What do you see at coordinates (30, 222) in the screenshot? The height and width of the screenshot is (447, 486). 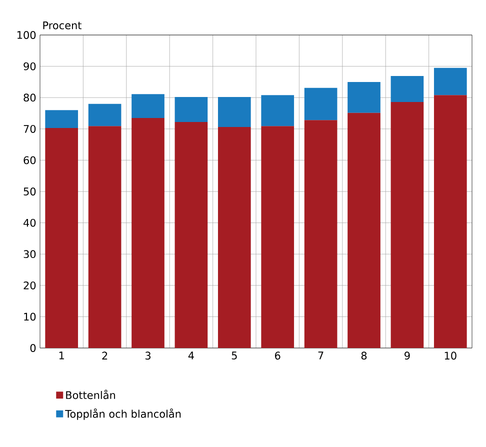 I see `y-tick-label: 40` at bounding box center [30, 222].